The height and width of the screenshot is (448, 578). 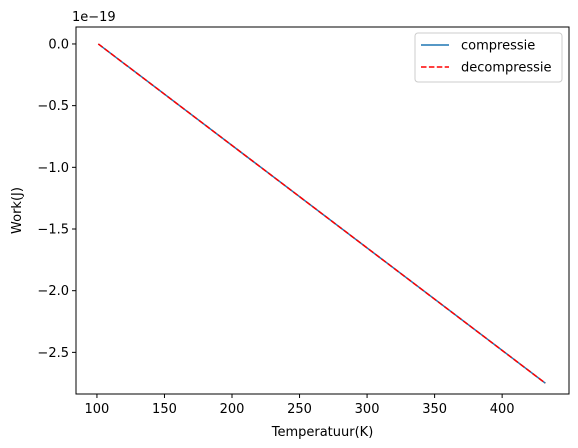 What do you see at coordinates (506, 68) in the screenshot?
I see `legend-label-decompressie: decompressie` at bounding box center [506, 68].